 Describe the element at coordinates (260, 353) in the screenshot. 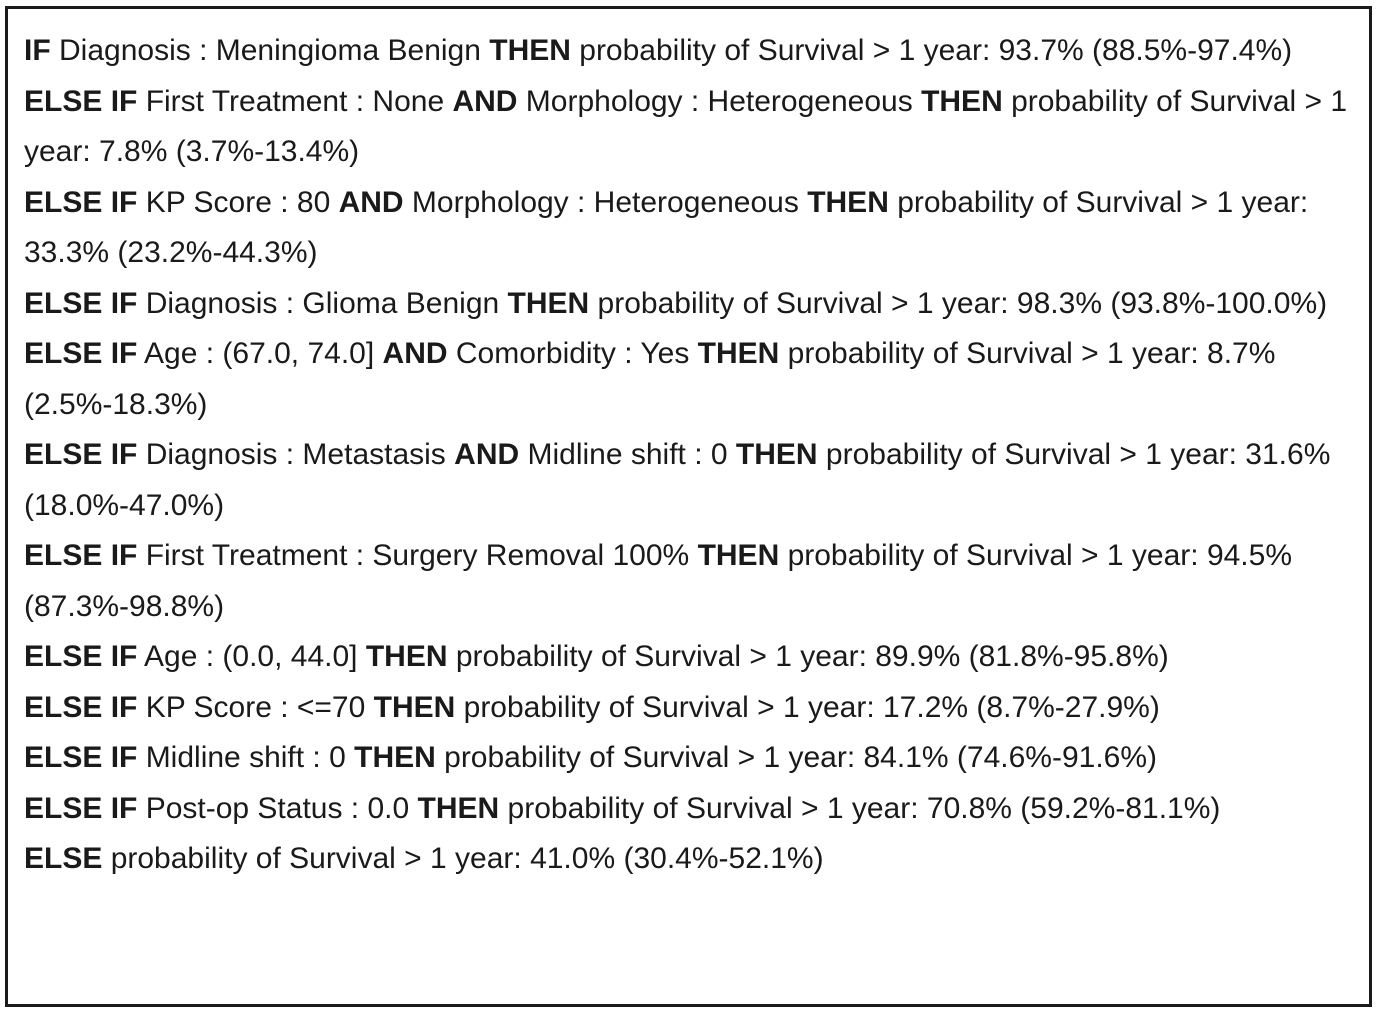

I see `rule-condition-text: Age : (67.0, 74.0]` at that location.